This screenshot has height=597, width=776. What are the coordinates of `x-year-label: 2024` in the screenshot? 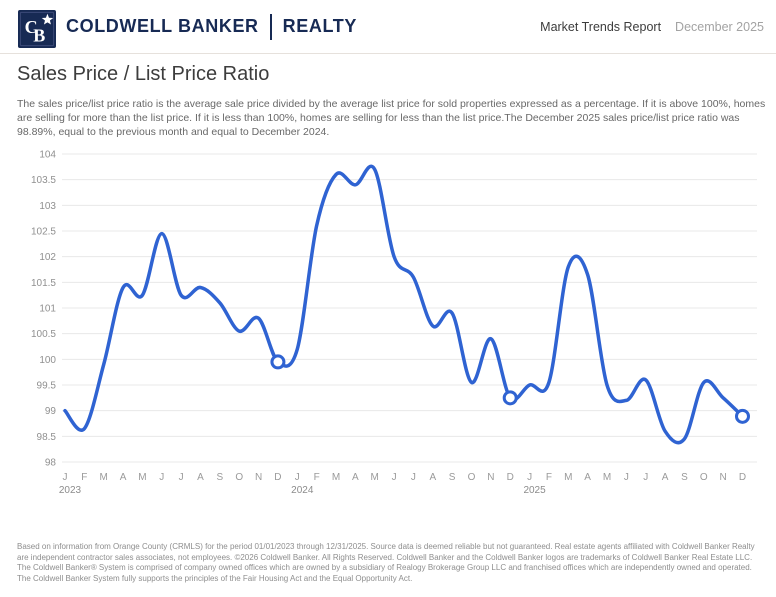 It's located at (302, 490).